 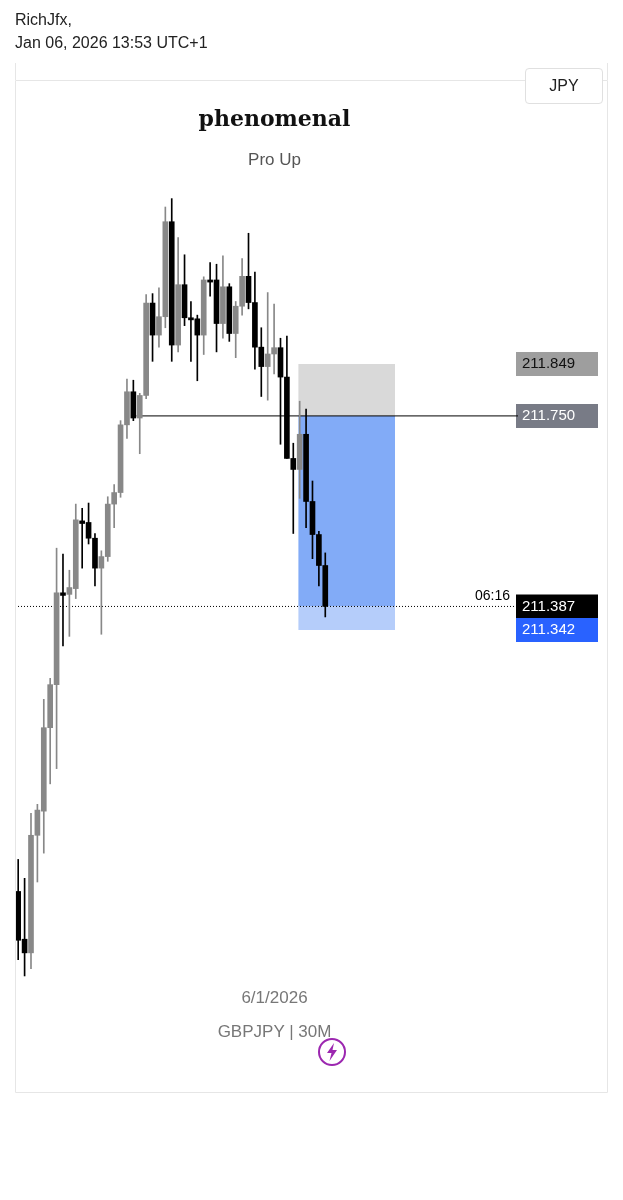 What do you see at coordinates (274, 997) in the screenshot?
I see `annotation: 6/1/2026` at bounding box center [274, 997].